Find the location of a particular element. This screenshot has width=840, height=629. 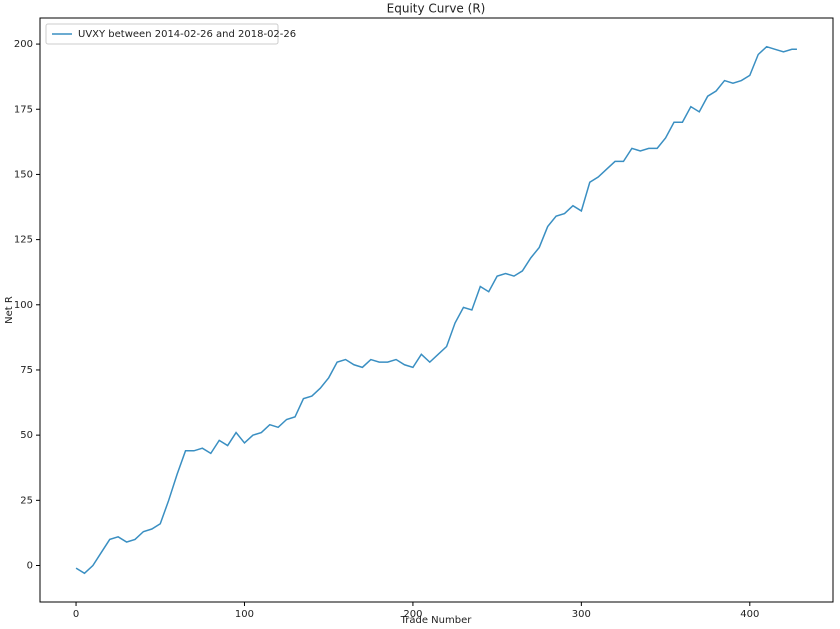

x-axis-label: Trade Number is located at coordinates (436, 620).